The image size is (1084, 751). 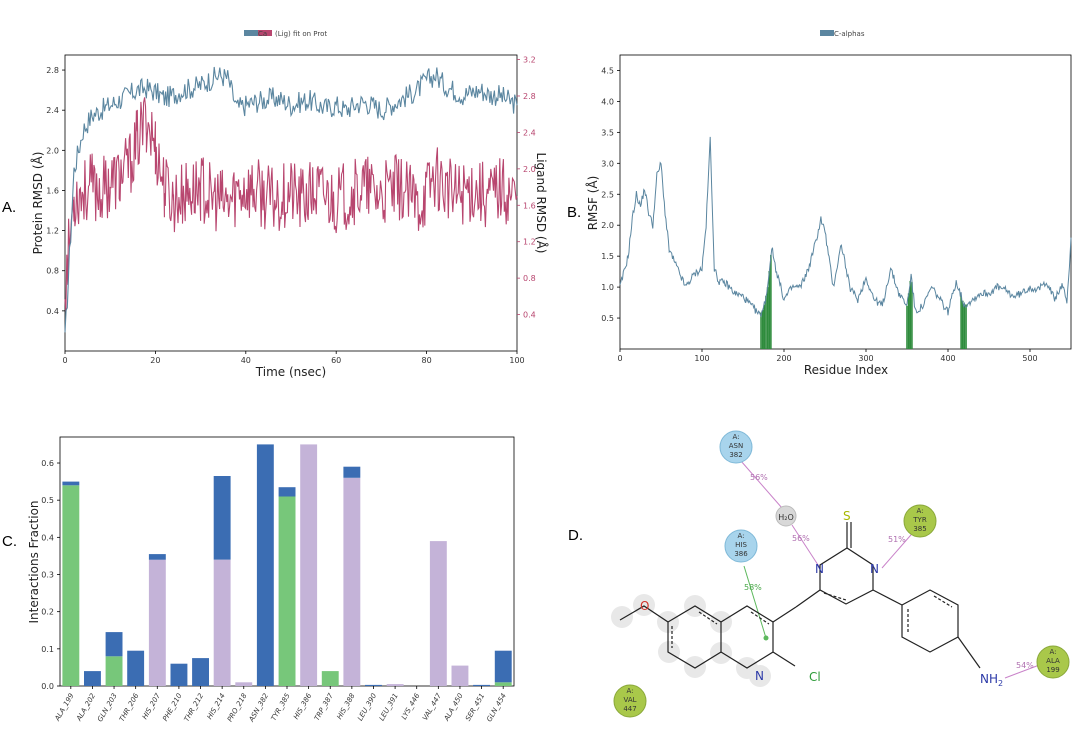 I want to click on residue-name: TYR, so click(x=919, y=520).